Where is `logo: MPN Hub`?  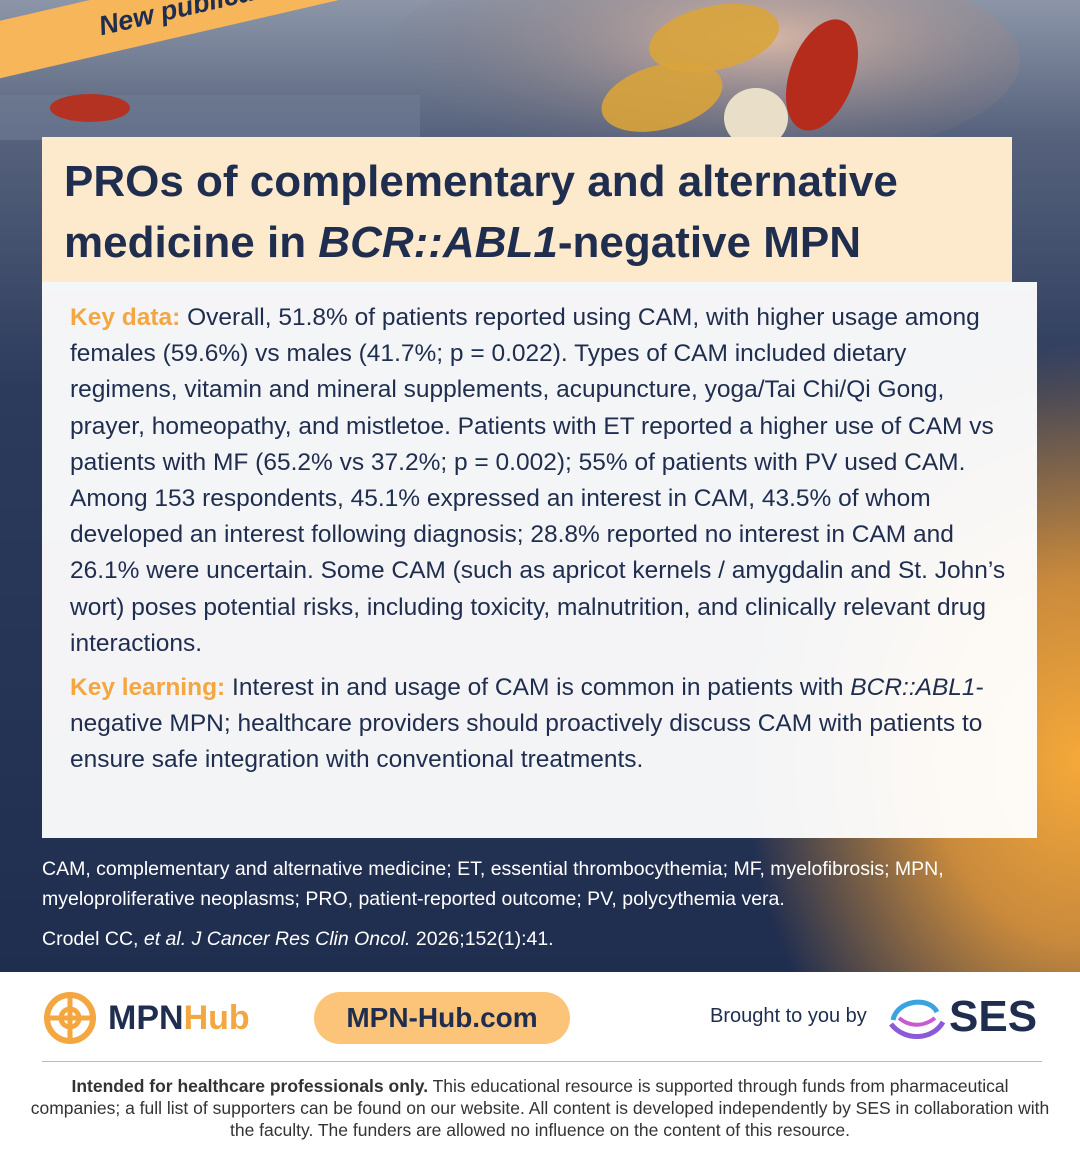 logo: MPN Hub is located at coordinates (146, 1018).